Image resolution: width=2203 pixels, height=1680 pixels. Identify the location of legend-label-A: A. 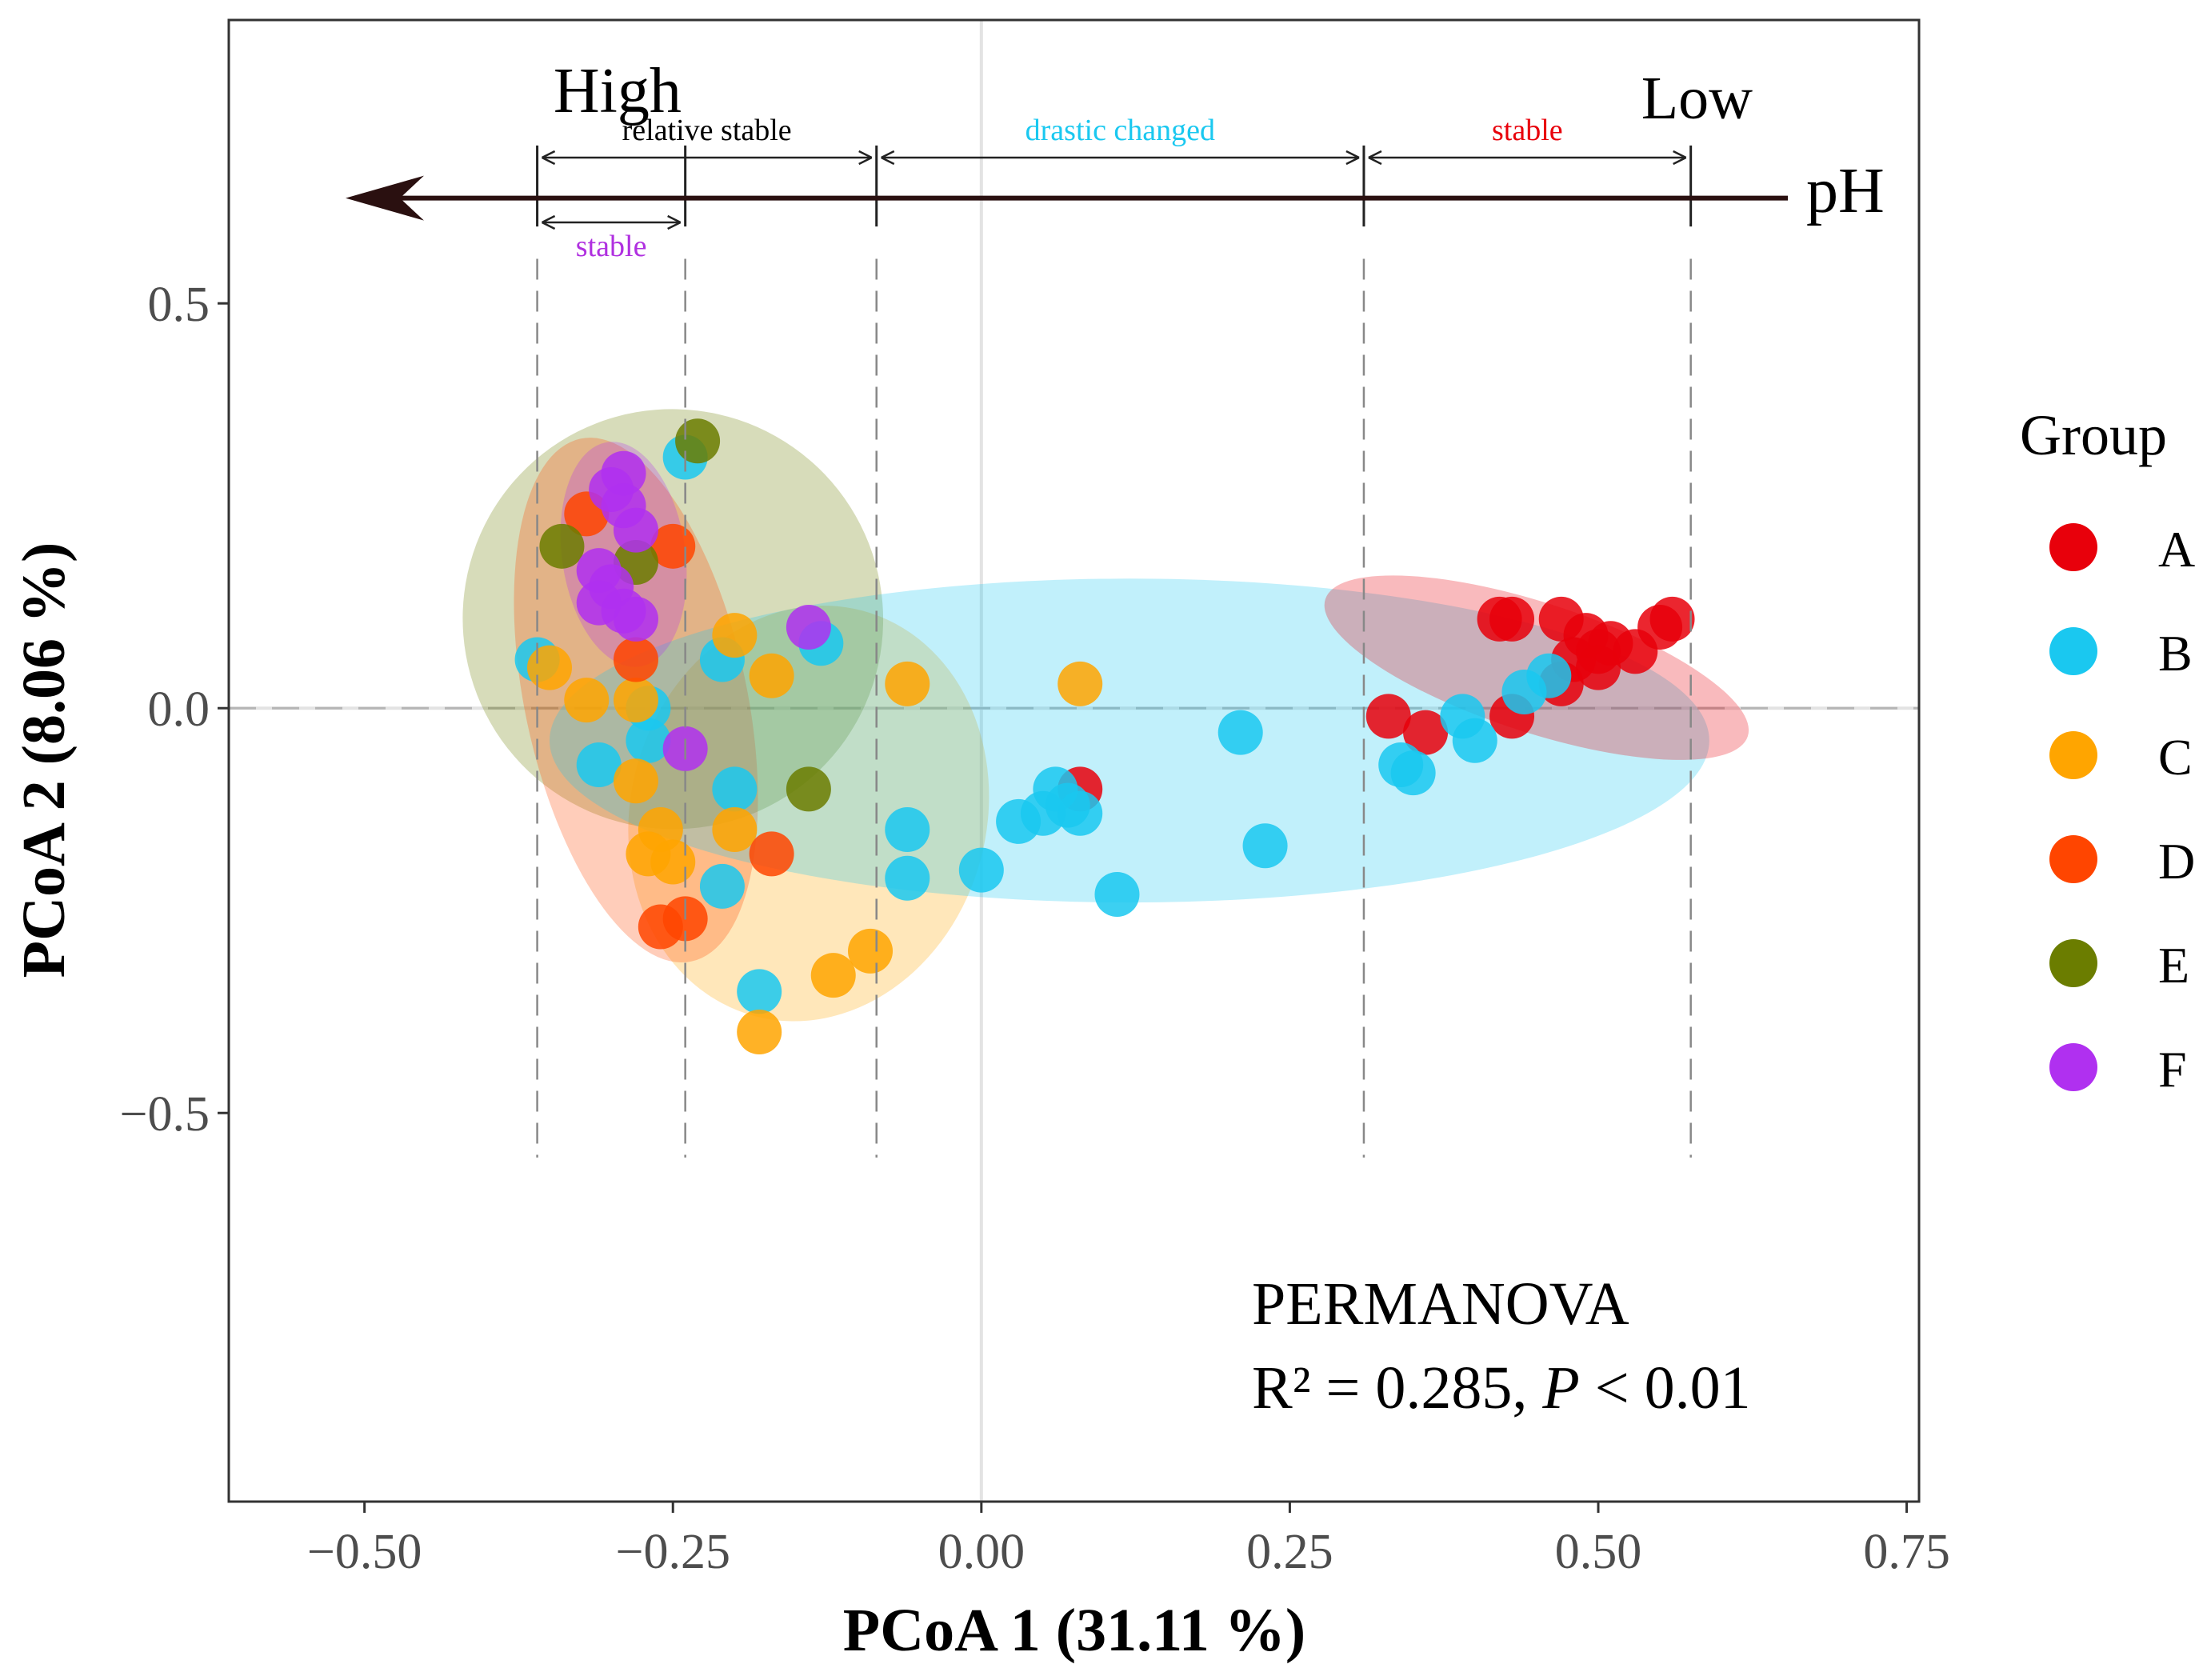
(2176, 549).